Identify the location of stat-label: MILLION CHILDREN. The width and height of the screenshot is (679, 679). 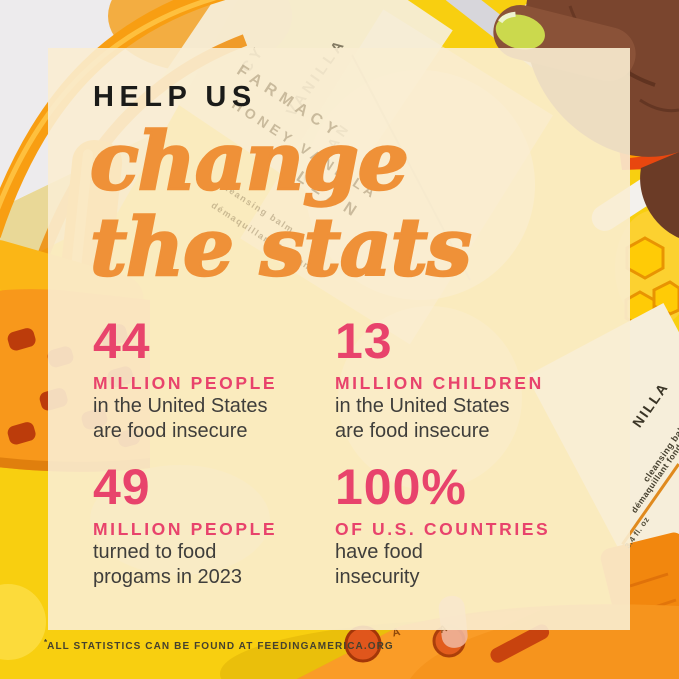
(439, 383).